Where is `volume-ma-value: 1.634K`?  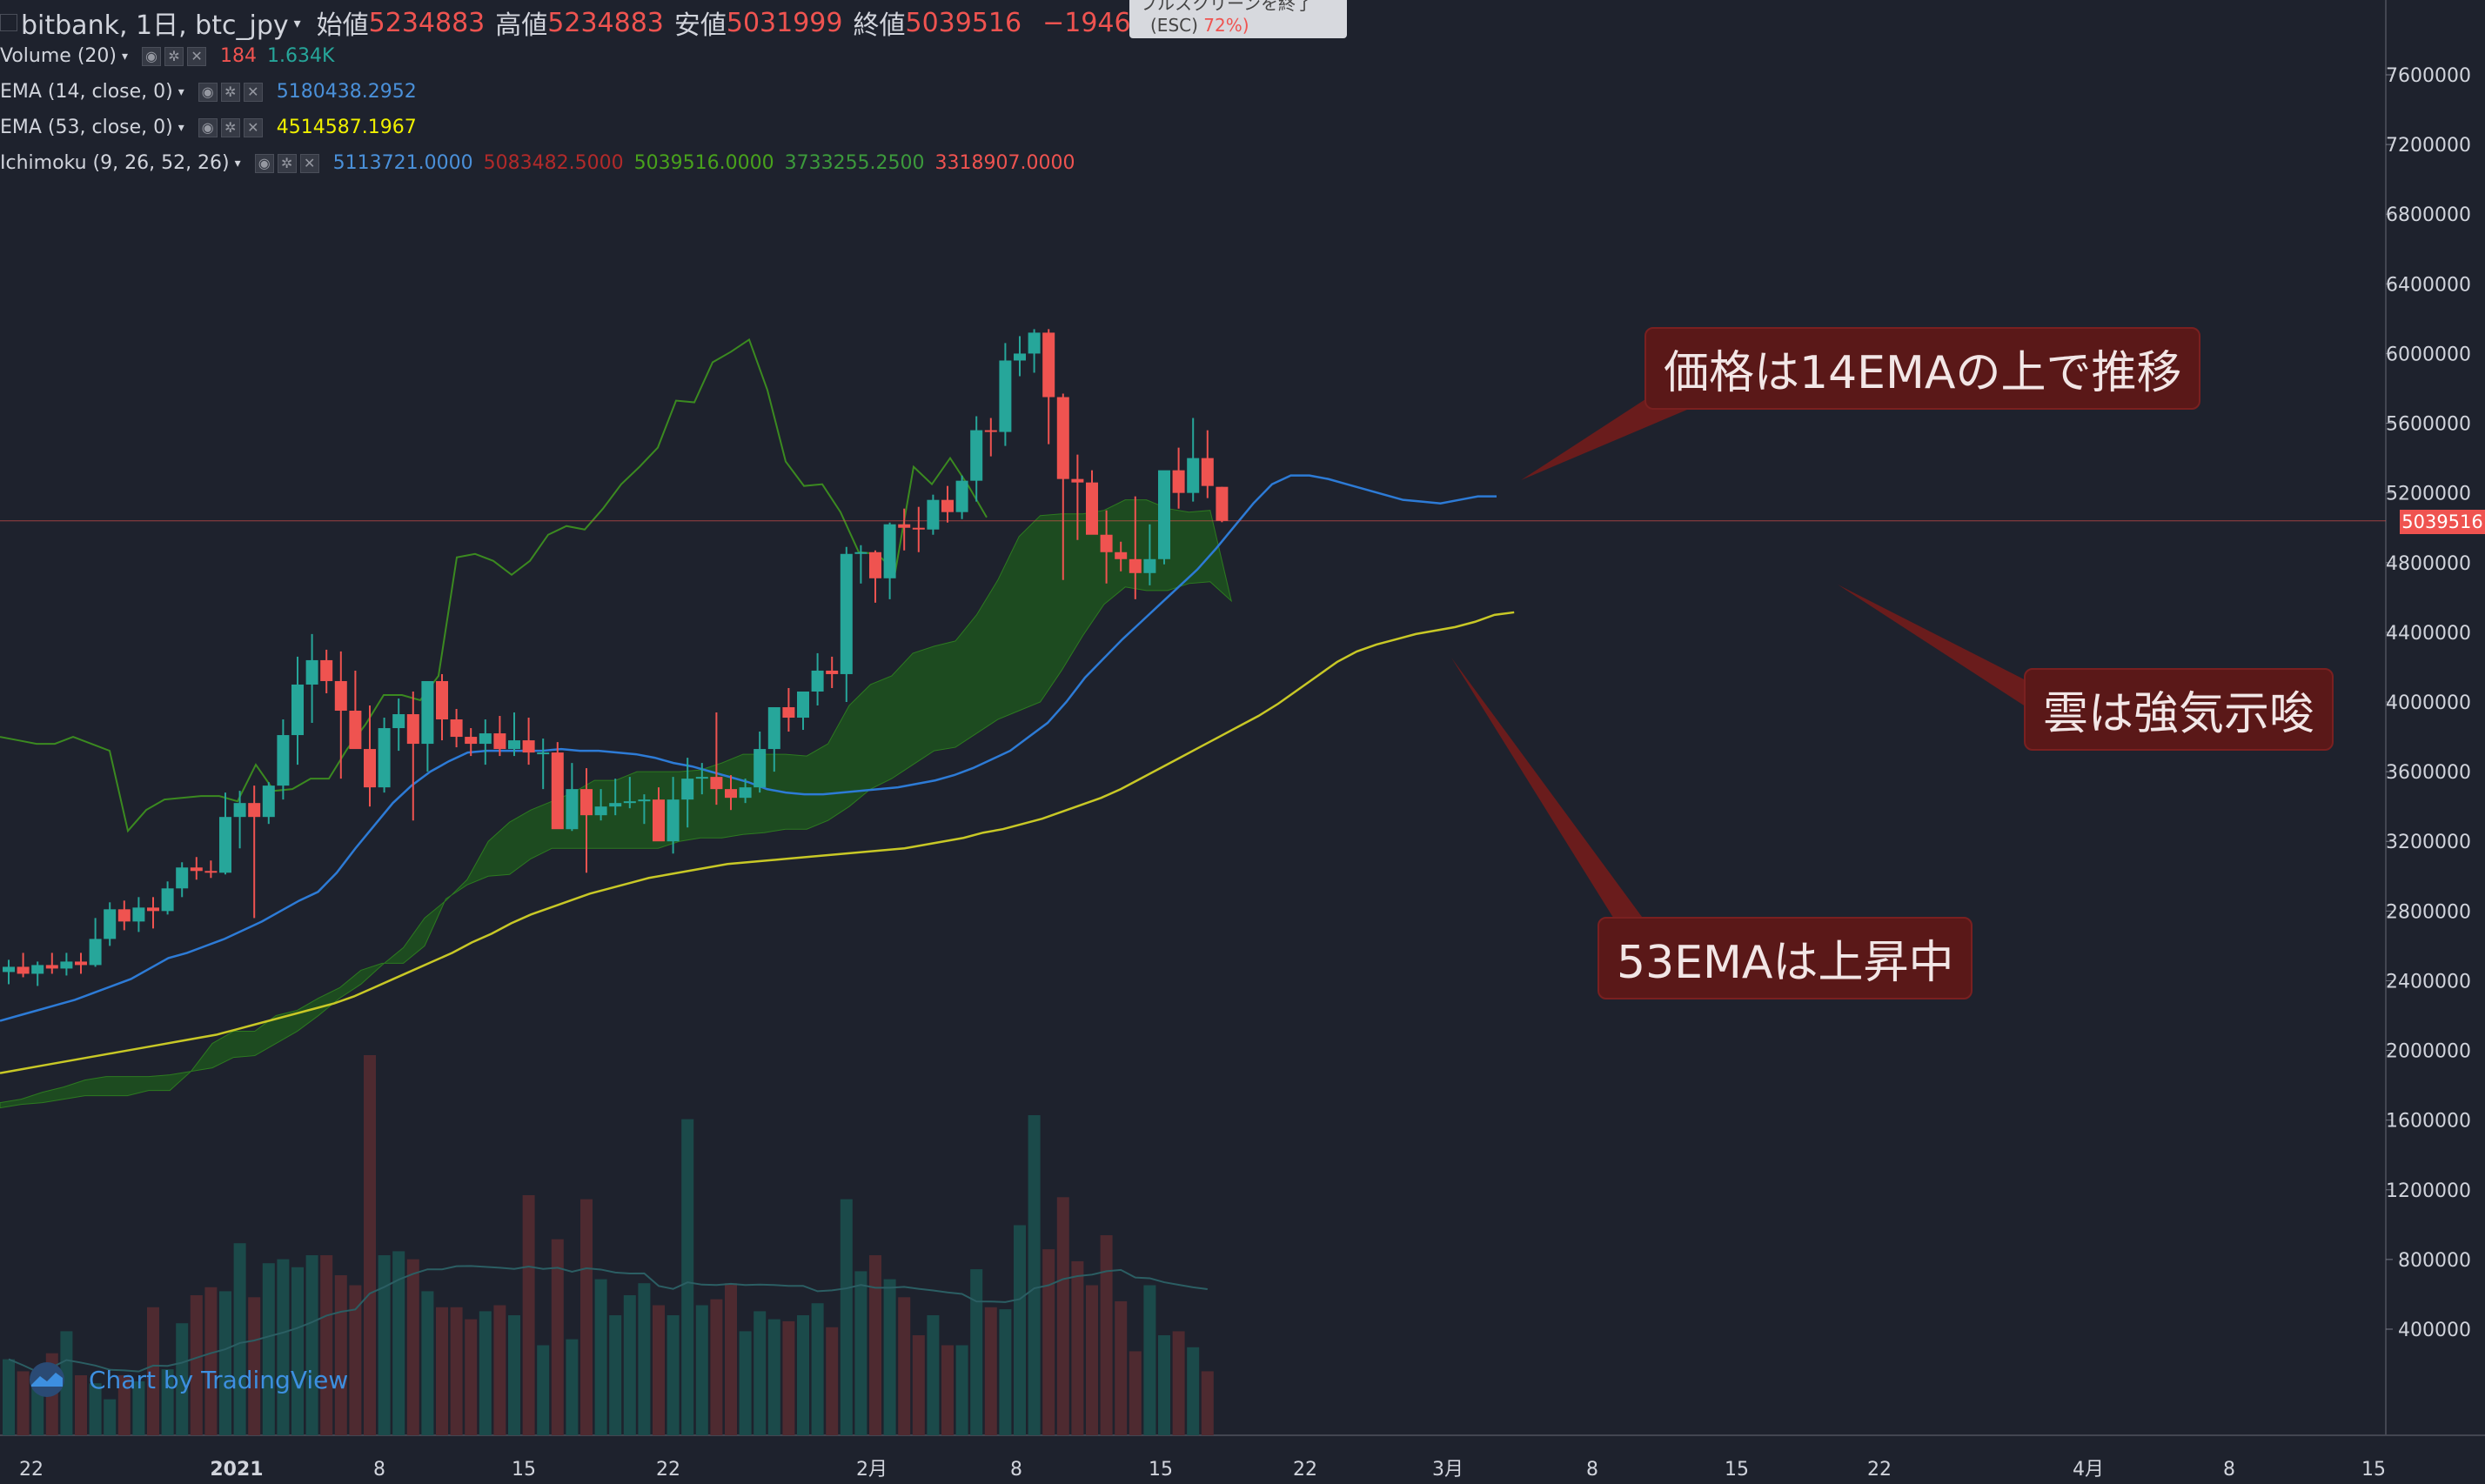 volume-ma-value: 1.634K is located at coordinates (301, 56).